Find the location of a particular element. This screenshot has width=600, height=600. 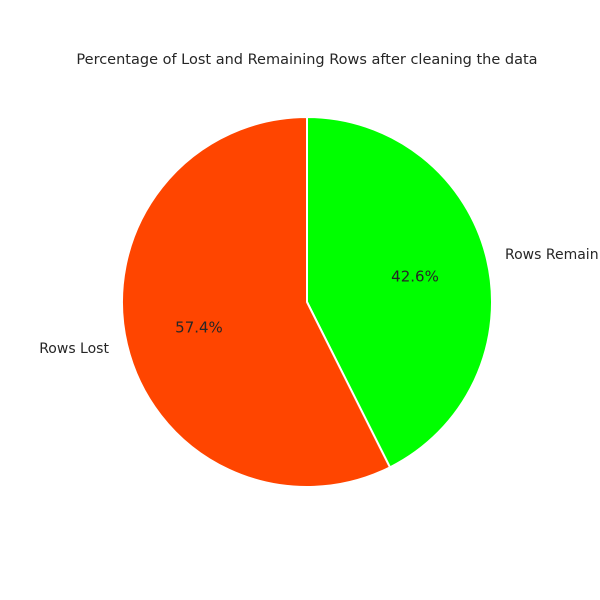

slice-label-rows-lost: Rows Lost is located at coordinates (74, 349).